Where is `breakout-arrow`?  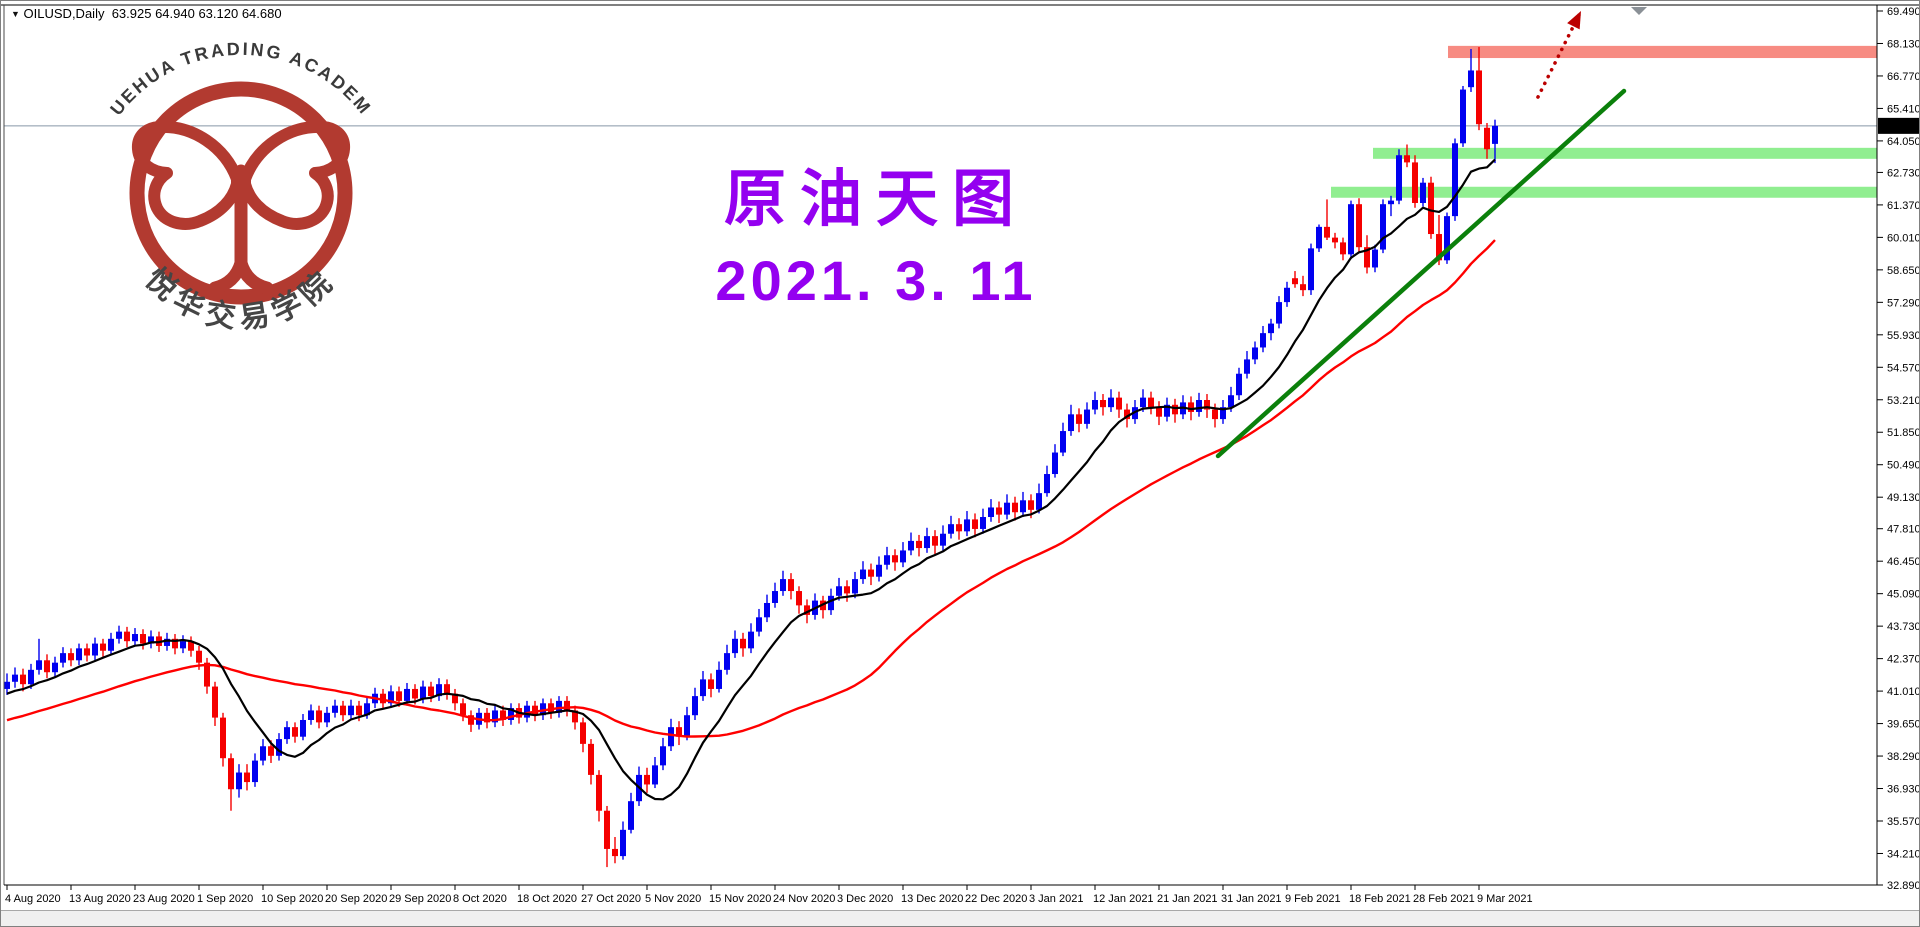 breakout-arrow is located at coordinates (1559, 54).